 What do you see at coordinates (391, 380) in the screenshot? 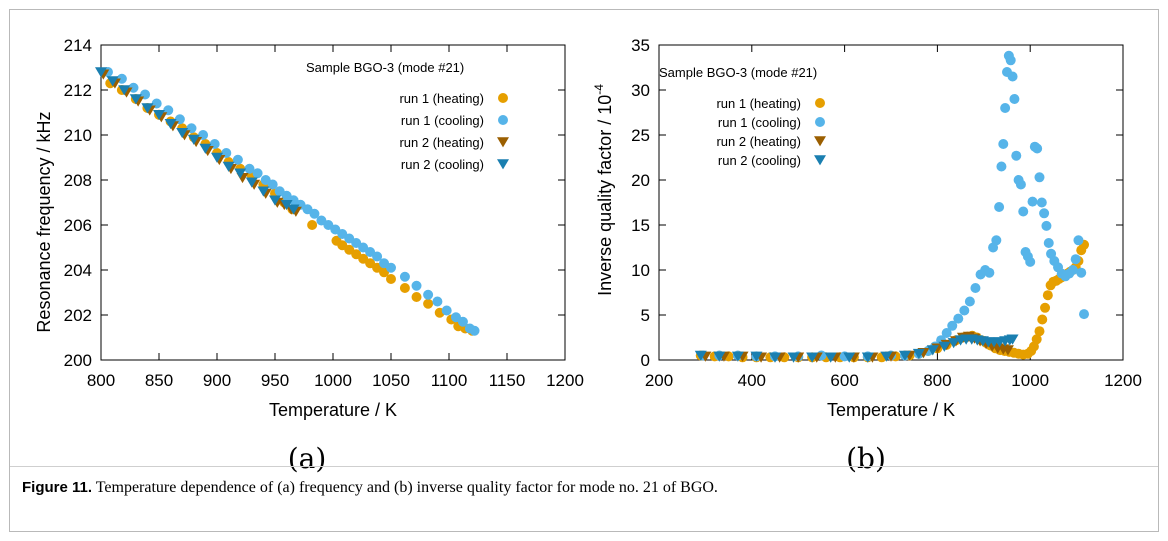
I see `chart-a-xtick-label: 1050` at bounding box center [391, 380].